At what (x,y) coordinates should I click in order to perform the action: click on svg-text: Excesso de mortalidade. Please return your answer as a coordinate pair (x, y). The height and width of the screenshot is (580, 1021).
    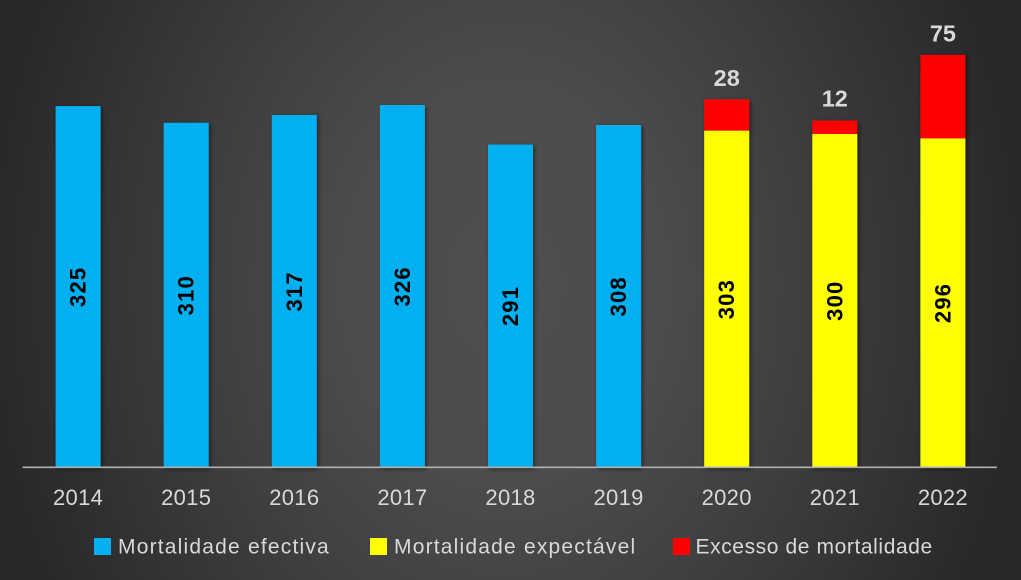
    Looking at the image, I should click on (814, 547).